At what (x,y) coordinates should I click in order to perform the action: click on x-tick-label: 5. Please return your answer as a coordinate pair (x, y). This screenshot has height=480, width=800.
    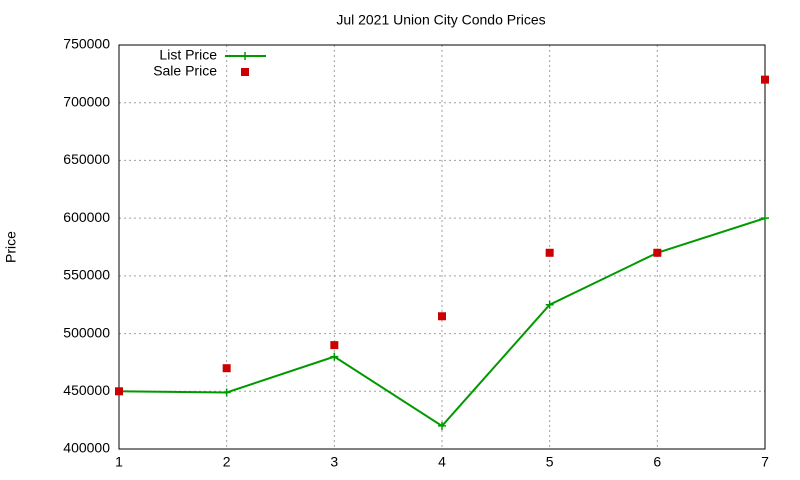
    Looking at the image, I should click on (550, 462).